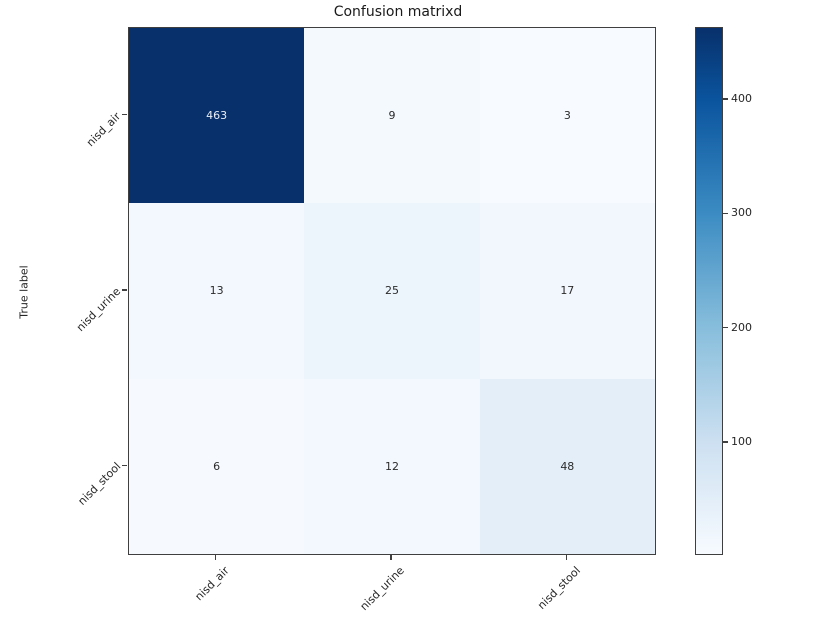 The image size is (815, 638). What do you see at coordinates (383, 589) in the screenshot?
I see `x-tick-label: nisd_urine` at bounding box center [383, 589].